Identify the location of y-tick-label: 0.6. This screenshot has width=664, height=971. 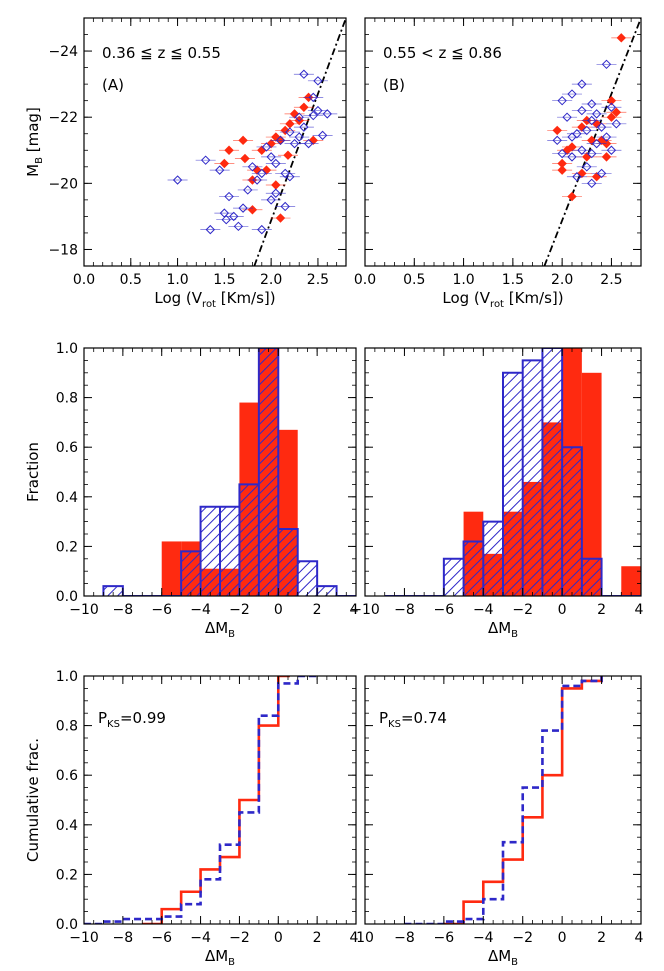
(67, 448).